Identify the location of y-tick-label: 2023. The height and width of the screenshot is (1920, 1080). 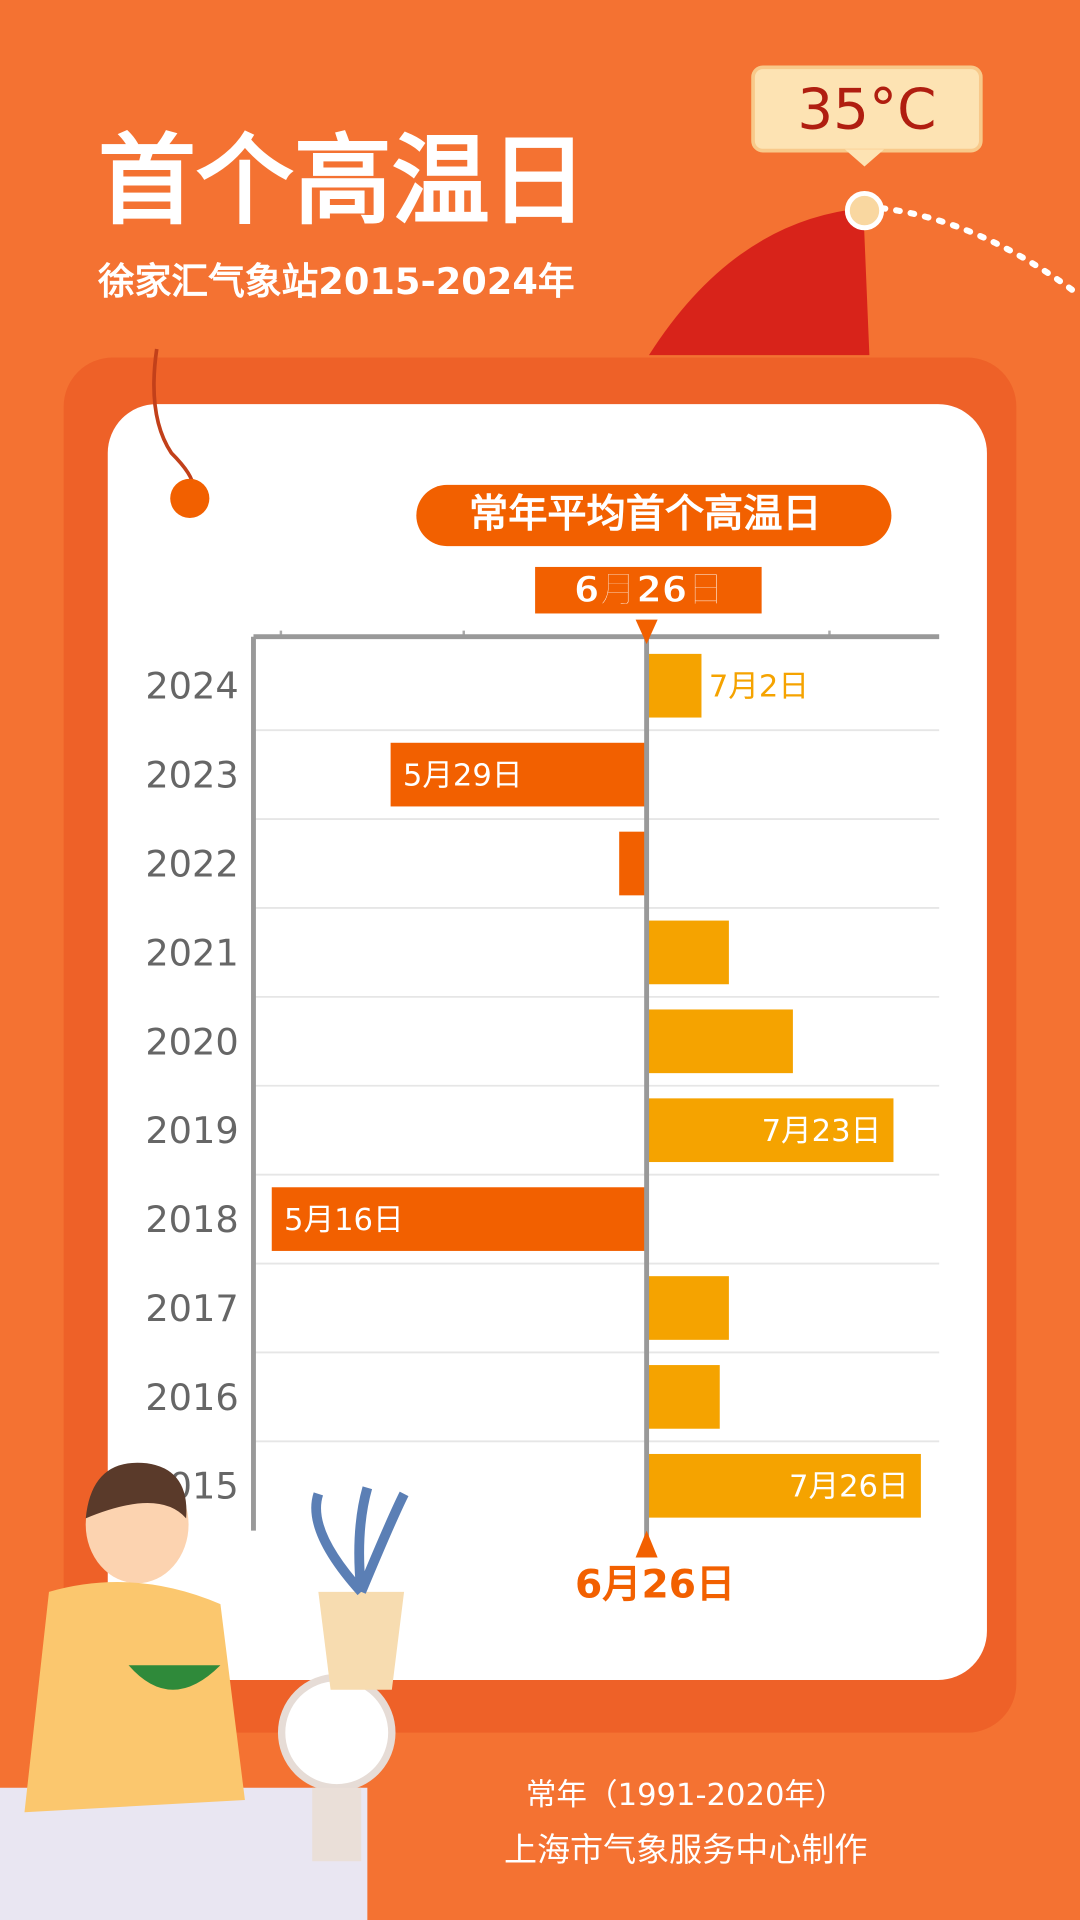
(191, 775).